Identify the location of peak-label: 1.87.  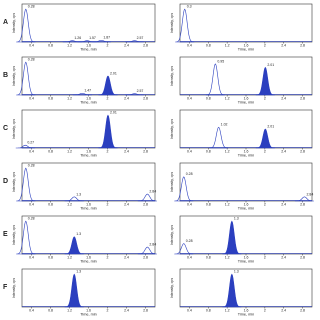
(106, 38).